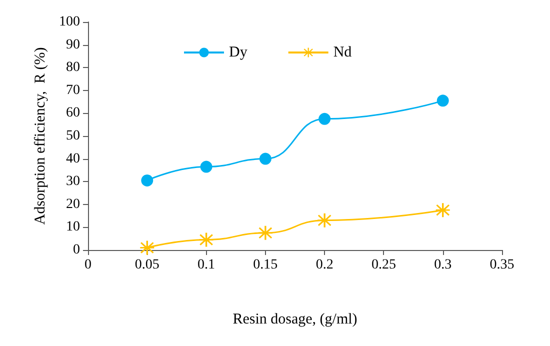 The width and height of the screenshot is (550, 346). What do you see at coordinates (342, 52) in the screenshot?
I see `legend-label: Nd` at bounding box center [342, 52].